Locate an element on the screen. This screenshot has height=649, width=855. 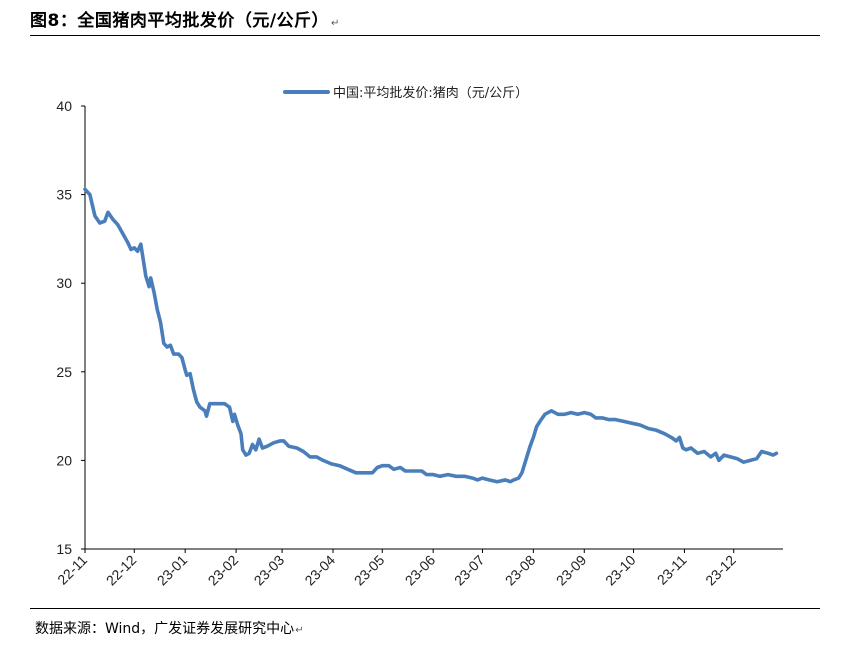
y-tick-label: 15 is located at coordinates (64, 549).